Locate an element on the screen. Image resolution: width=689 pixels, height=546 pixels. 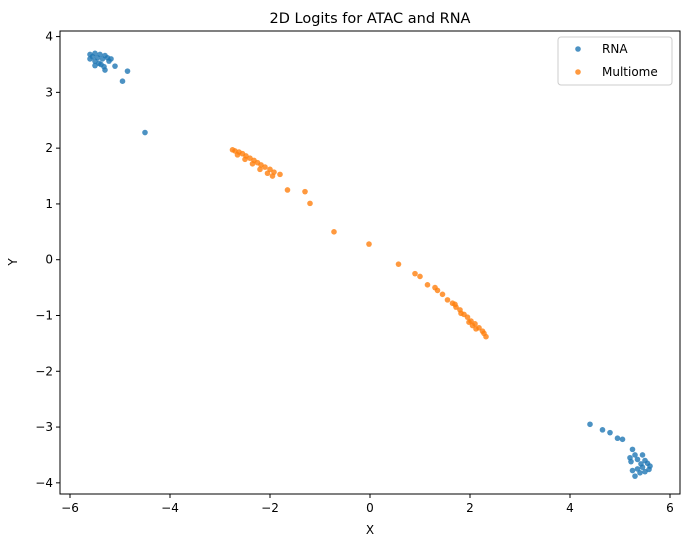
y-tick-label: −3 is located at coordinates (44, 427).